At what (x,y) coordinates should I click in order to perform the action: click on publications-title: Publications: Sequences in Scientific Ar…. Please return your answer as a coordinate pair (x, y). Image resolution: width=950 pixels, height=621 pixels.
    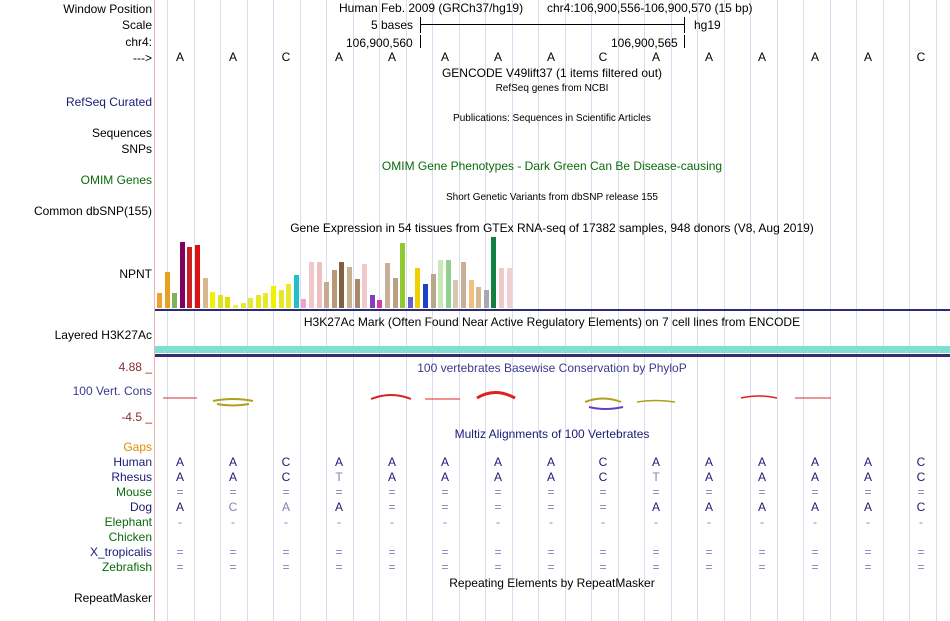
    Looking at the image, I should click on (552, 118).